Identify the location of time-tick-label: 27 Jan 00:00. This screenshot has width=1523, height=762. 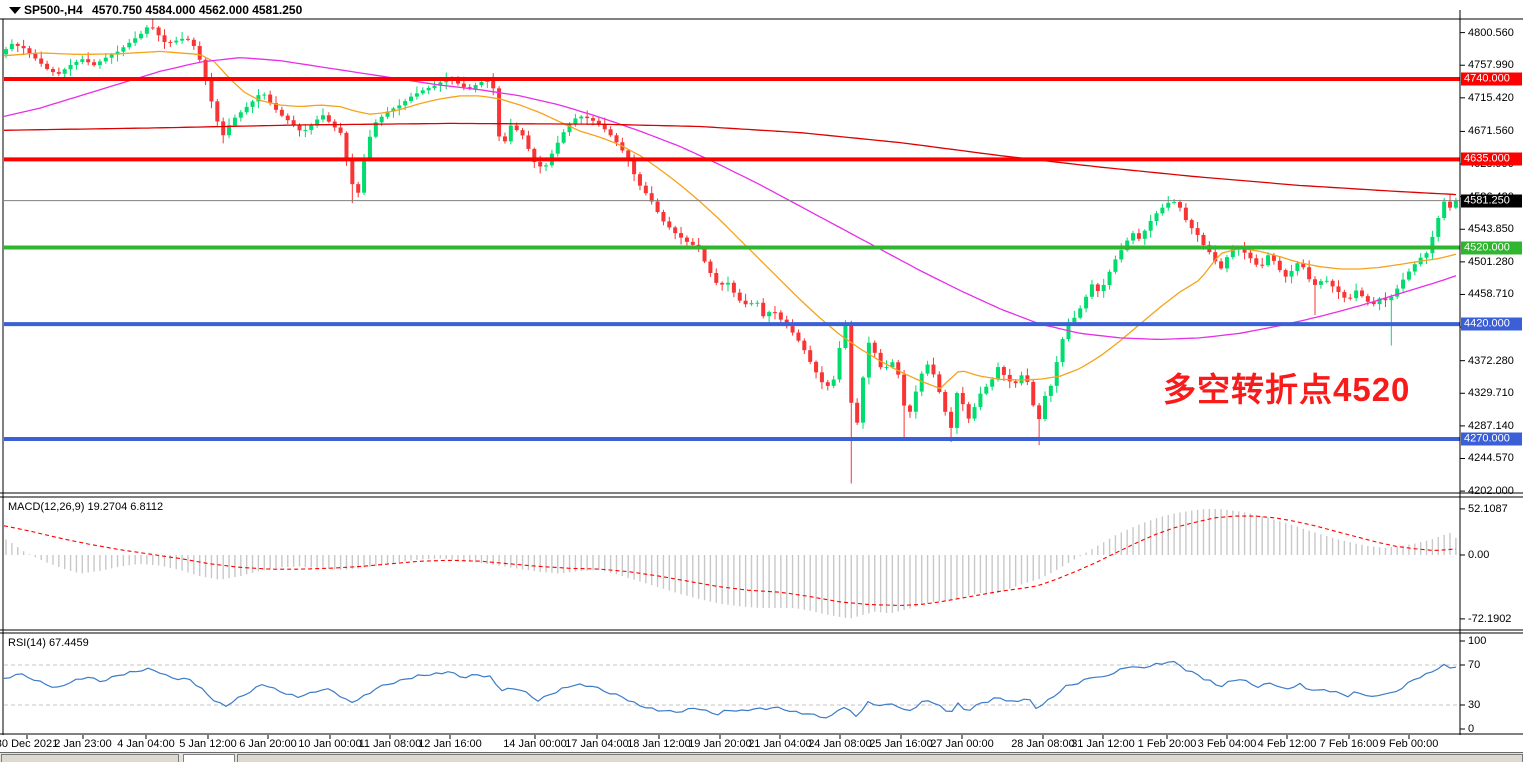
(962, 744).